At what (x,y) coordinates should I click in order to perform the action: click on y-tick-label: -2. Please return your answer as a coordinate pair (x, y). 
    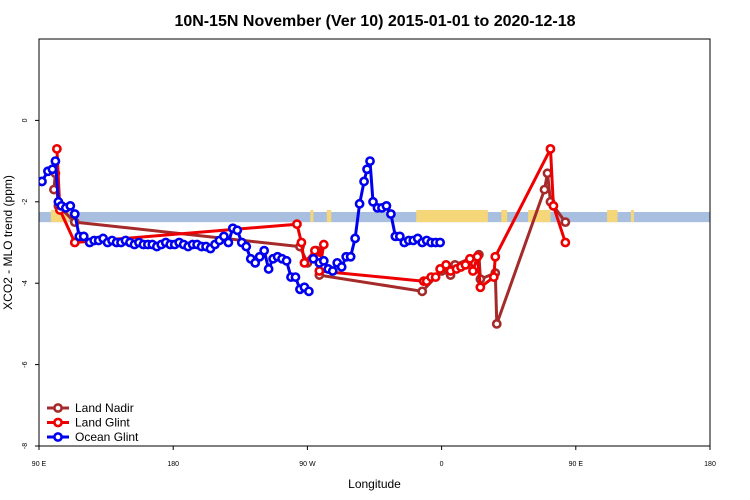
    Looking at the image, I should click on (25, 202).